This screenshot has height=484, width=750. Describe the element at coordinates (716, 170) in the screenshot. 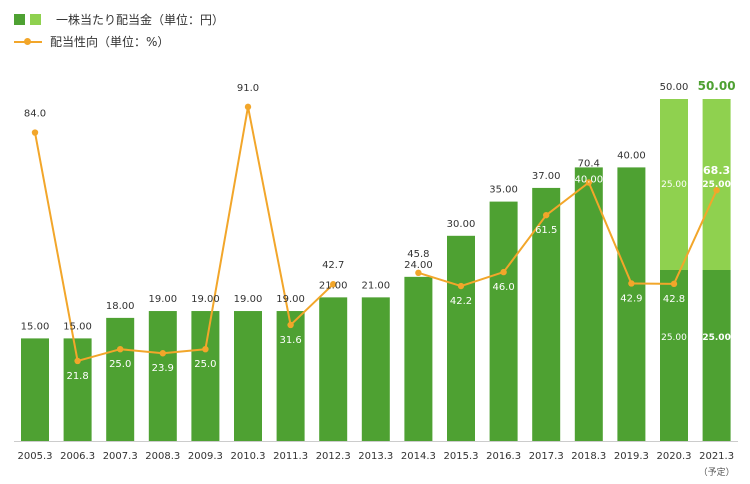

I see `payout-value-label: 68.3` at that location.